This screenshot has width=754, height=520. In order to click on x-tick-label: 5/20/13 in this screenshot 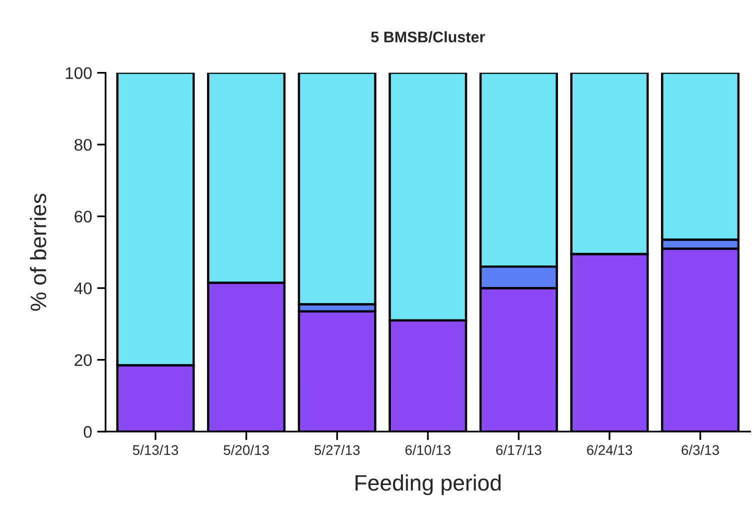, I will do `click(246, 449)`.